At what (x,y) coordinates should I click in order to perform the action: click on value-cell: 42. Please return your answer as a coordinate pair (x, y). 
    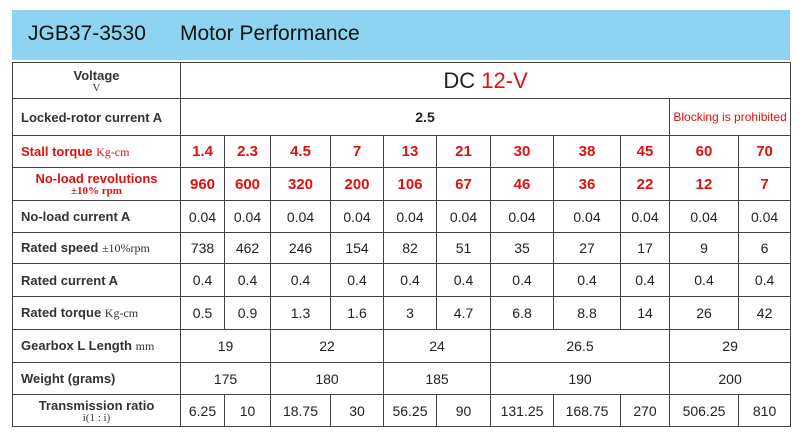
    Looking at the image, I should click on (764, 313).